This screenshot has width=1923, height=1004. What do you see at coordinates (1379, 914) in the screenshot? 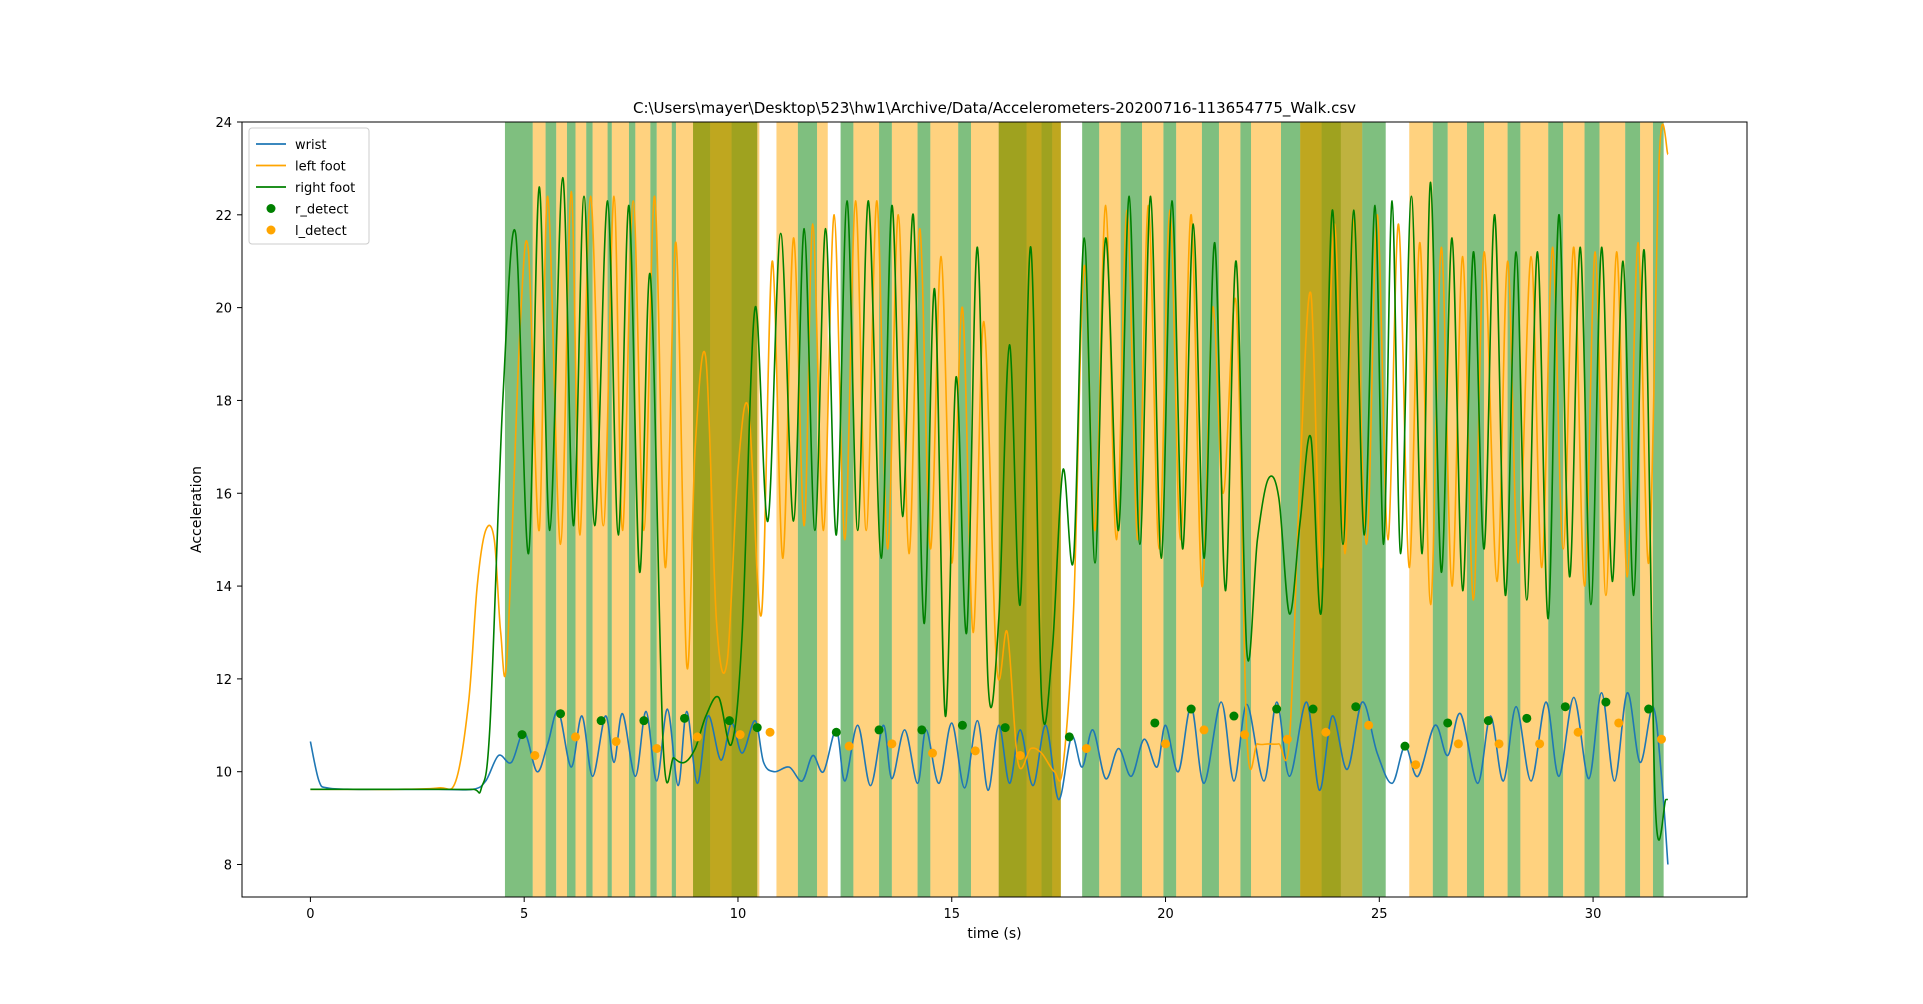
I see `x-tick-label: 25` at bounding box center [1379, 914].